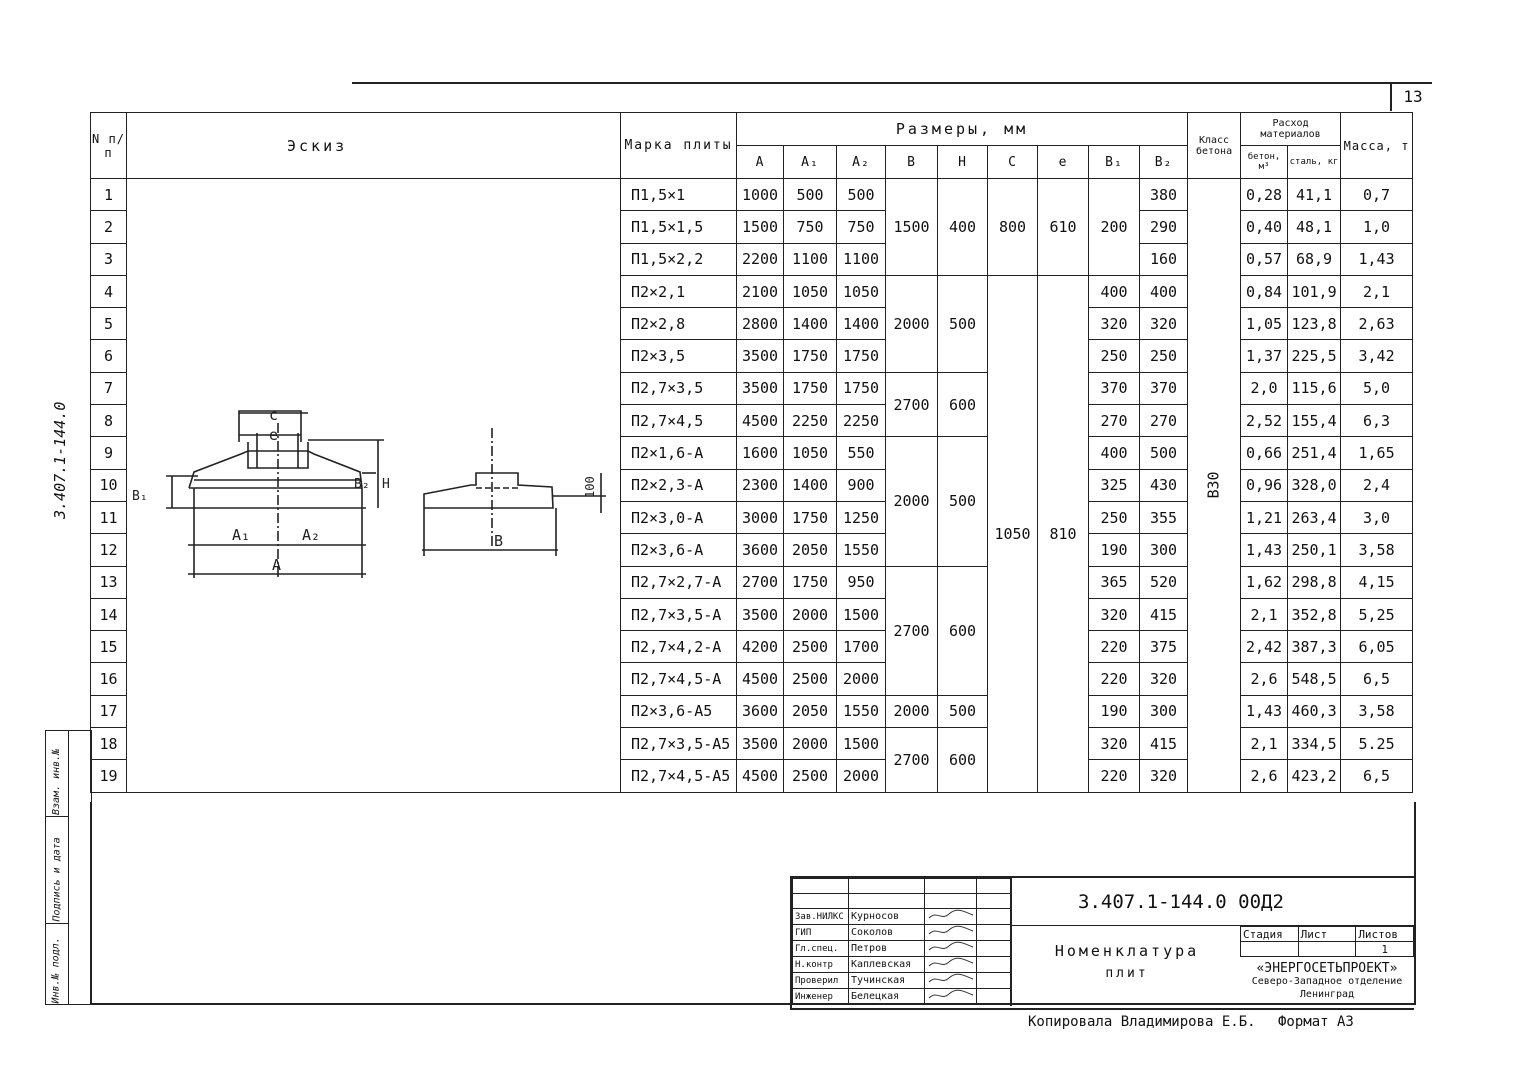 The image size is (1527, 1089). Describe the element at coordinates (373, 145) in the screenshot. I see `header-sketch: Эскиз` at that location.